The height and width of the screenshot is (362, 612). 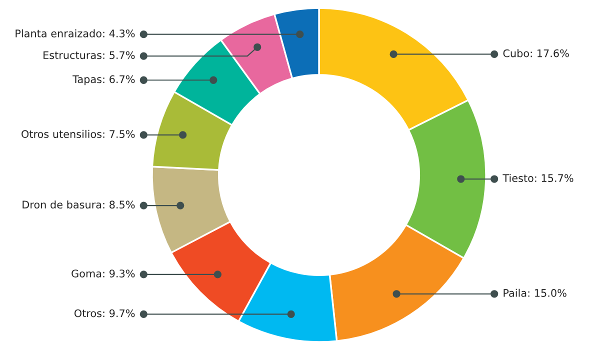 I want to click on slice-label: Planta enraizado: 4.3%, so click(x=75, y=33).